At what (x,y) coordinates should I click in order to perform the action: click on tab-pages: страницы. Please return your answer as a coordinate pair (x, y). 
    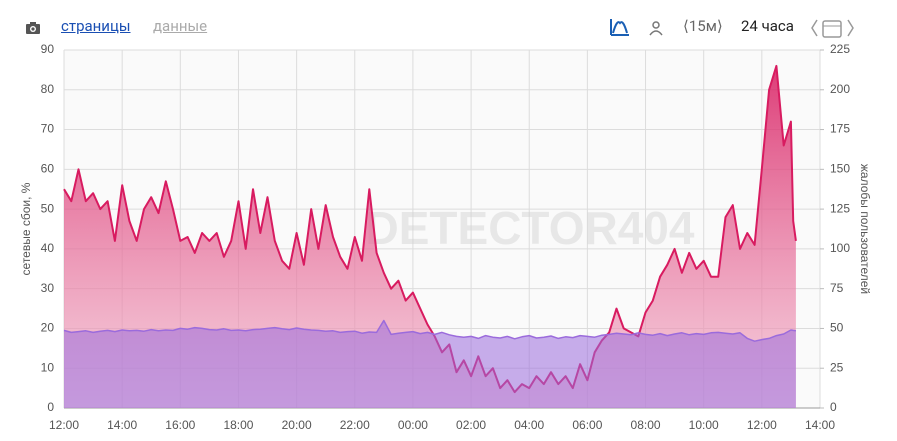
    Looking at the image, I should click on (96, 26).